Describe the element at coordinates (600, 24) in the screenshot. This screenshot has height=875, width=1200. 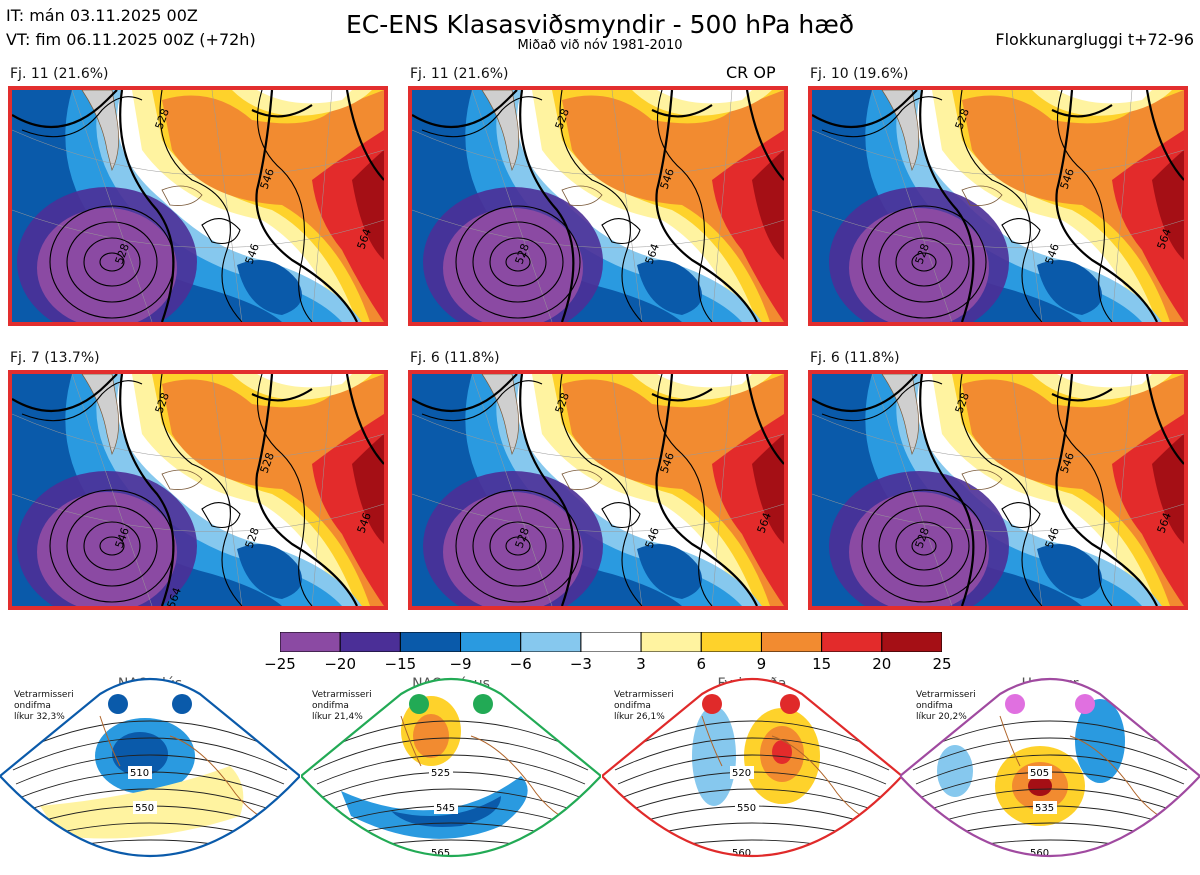
I see `page-title: EC-ENS Klasasviðsmyndir - 500 hPa hæð` at that location.